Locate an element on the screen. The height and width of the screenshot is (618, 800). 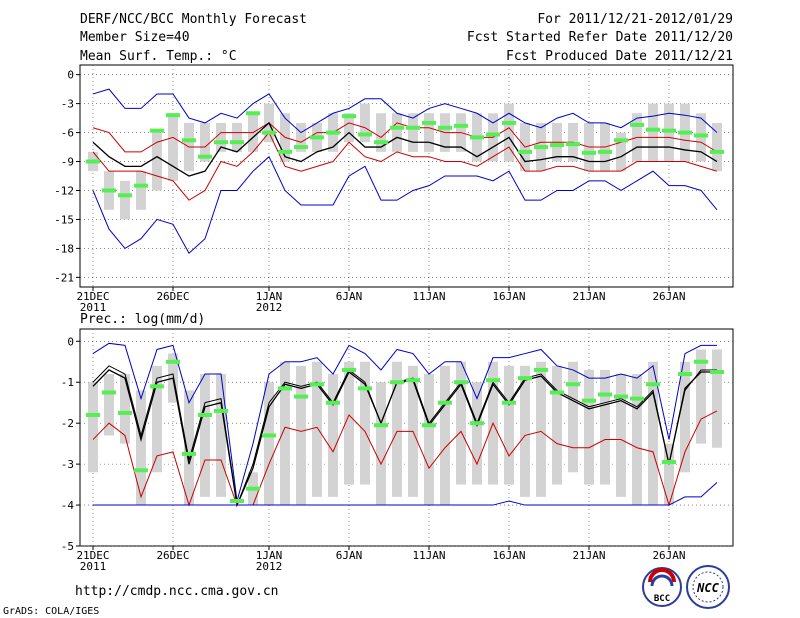
x-tick-label: 21DEC is located at coordinates (92, 555).